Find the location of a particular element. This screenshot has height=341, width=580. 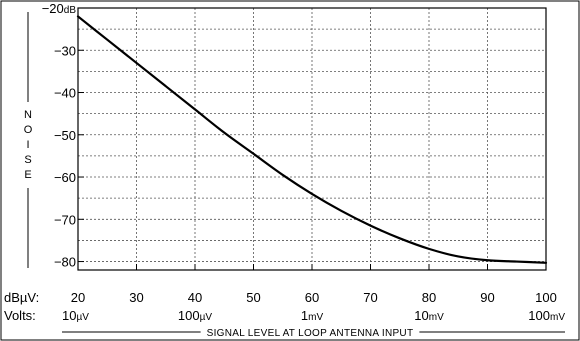

x-volt-label: 100µV is located at coordinates (195, 315).